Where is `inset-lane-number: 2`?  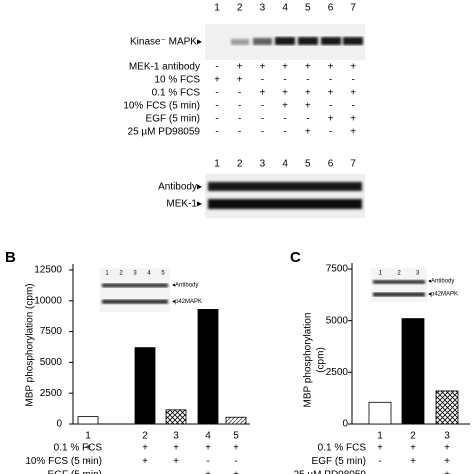 inset-lane-number: 2 is located at coordinates (399, 274).